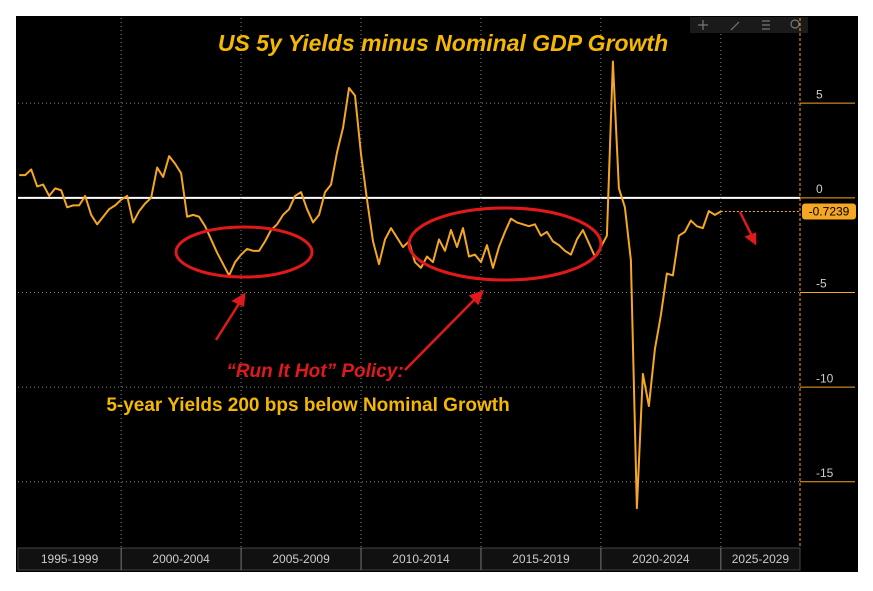 The width and height of the screenshot is (873, 591). What do you see at coordinates (661, 559) in the screenshot?
I see `x-tick-label: 2020-2024` at bounding box center [661, 559].